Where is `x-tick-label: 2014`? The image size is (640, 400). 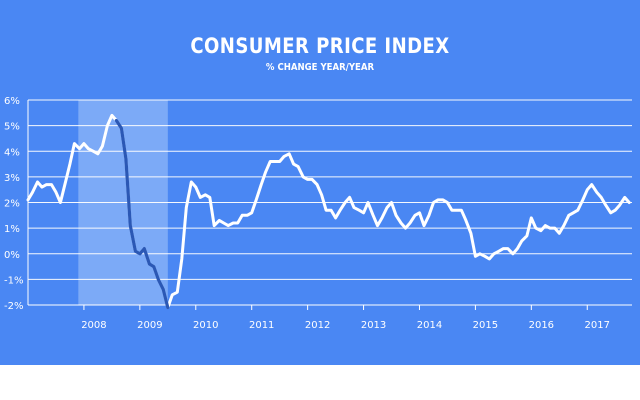
x-tick-label: 2014 is located at coordinates (429, 325).